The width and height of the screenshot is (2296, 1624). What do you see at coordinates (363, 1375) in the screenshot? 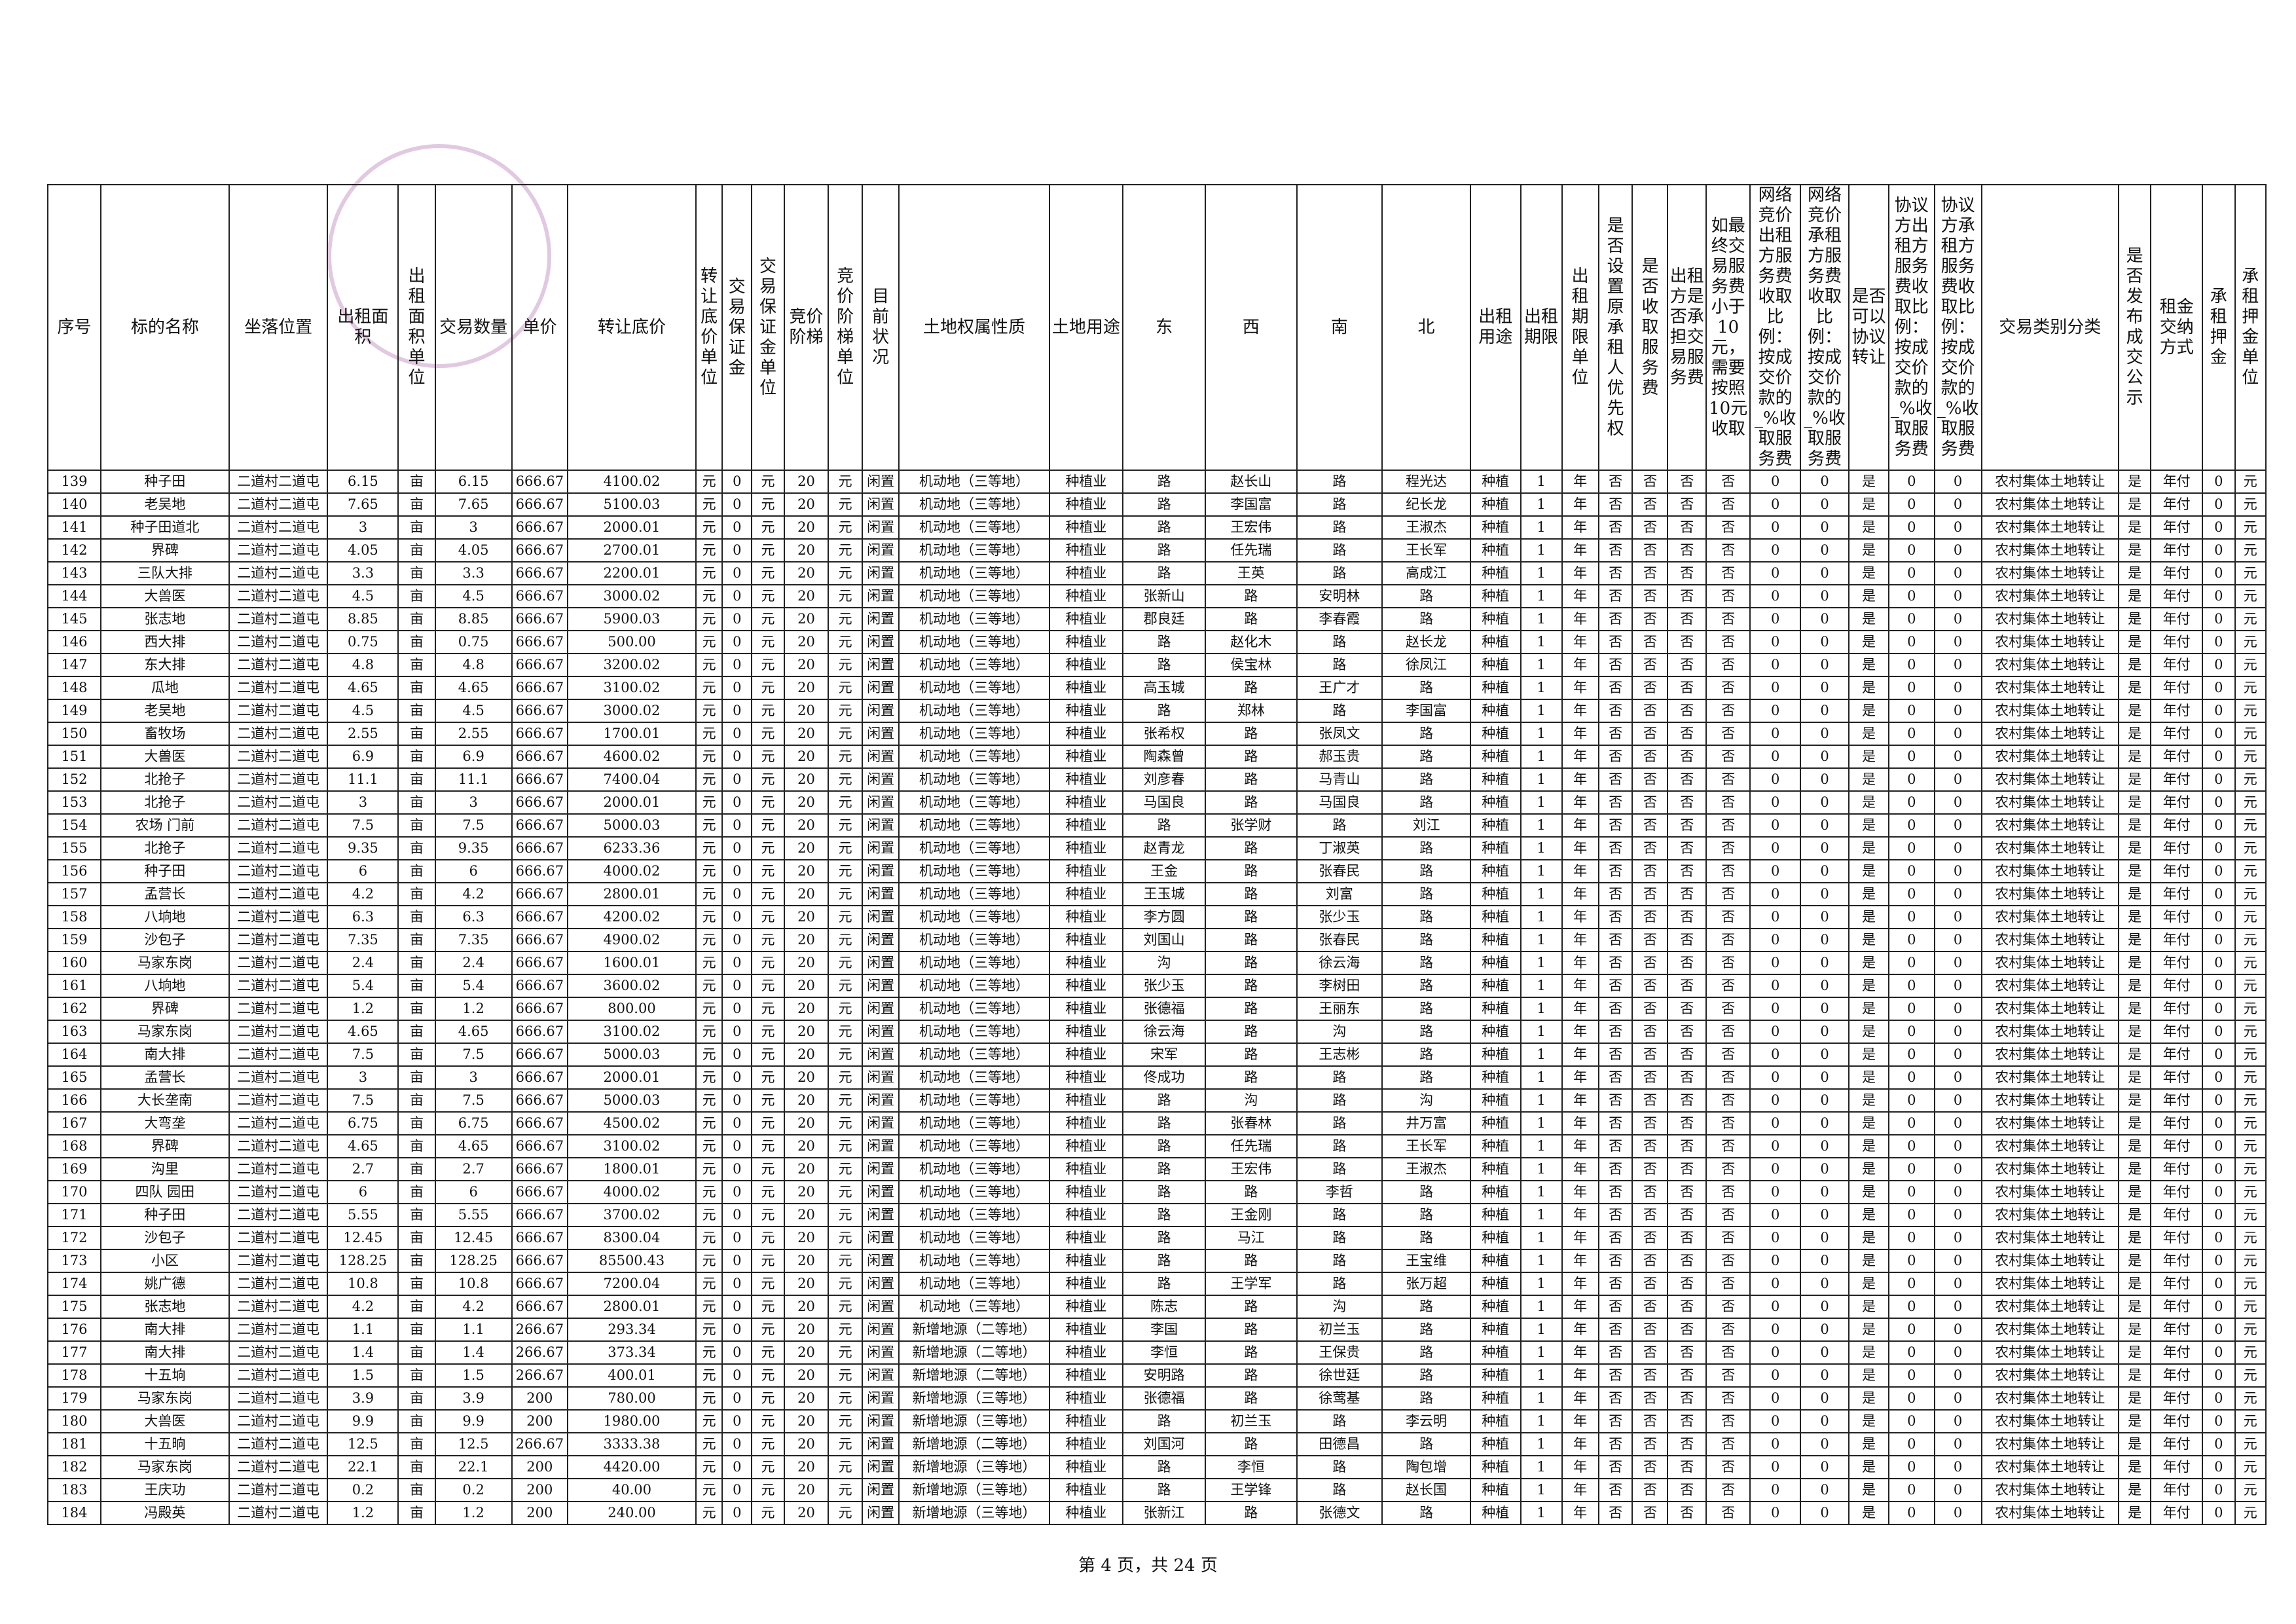
I see `table-cell: 1.5` at bounding box center [363, 1375].